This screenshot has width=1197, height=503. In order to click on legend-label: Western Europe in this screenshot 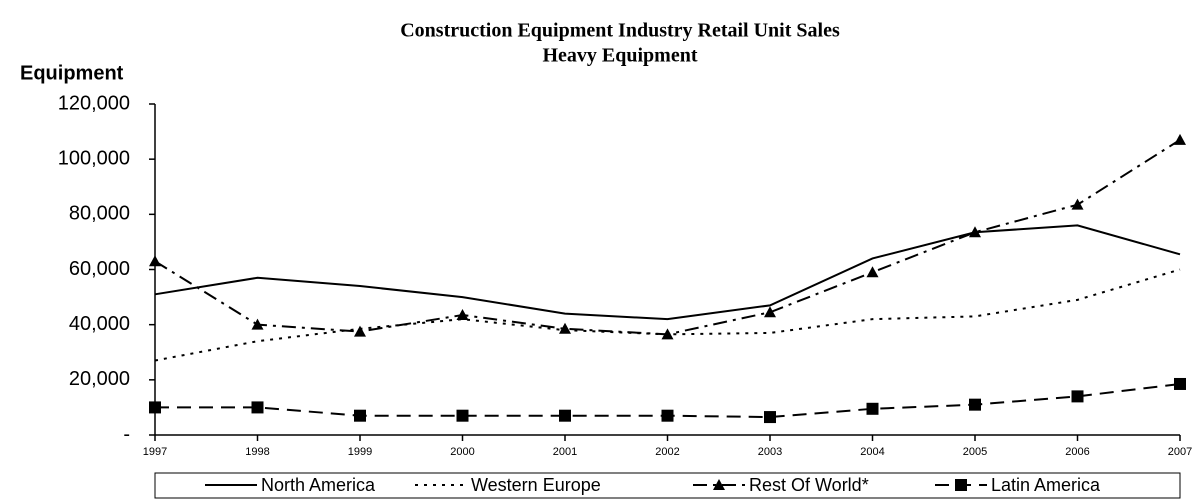, I will do `click(536, 485)`.